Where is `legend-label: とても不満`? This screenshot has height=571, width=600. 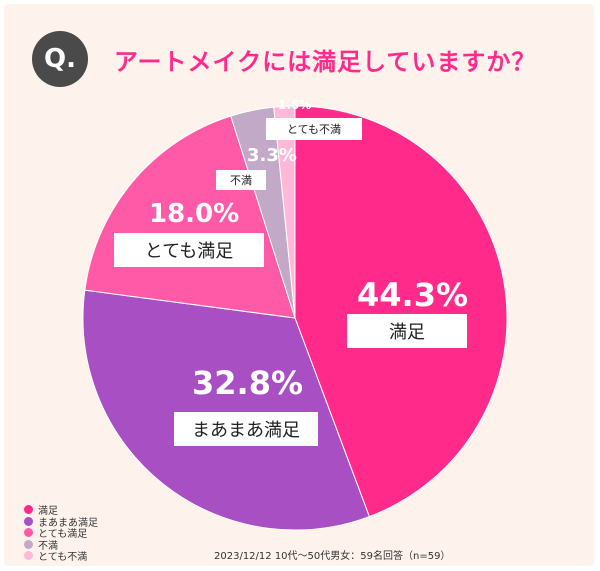
legend-label: とても不満 is located at coordinates (63, 558).